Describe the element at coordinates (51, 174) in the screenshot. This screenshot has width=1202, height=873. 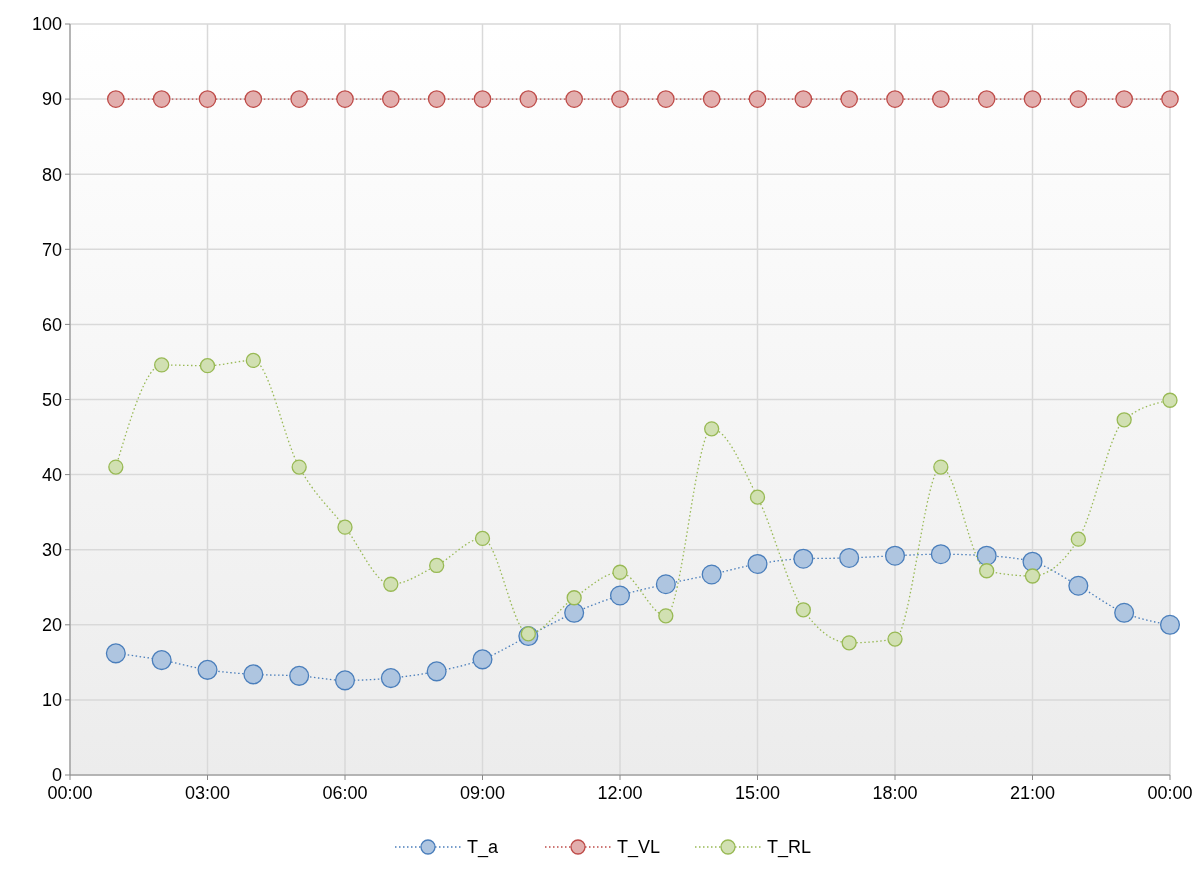
I see `y-tick-label: 80` at that location.